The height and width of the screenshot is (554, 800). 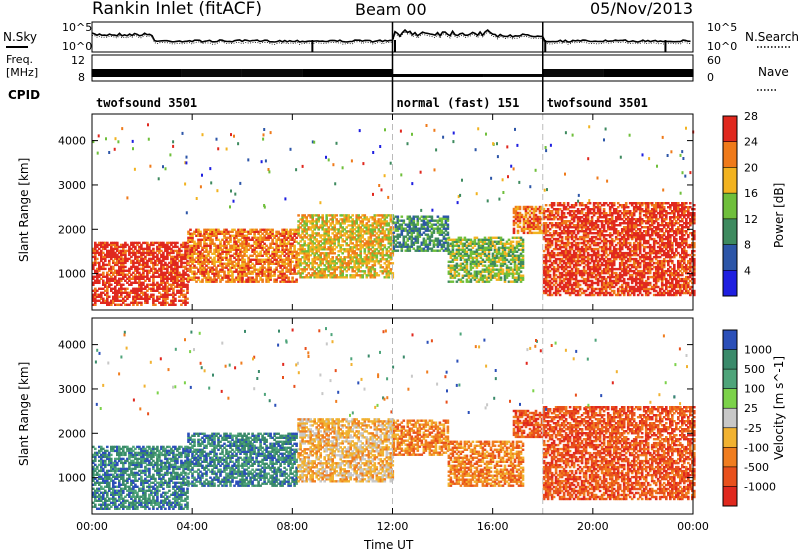 What do you see at coordinates (391, 37) in the screenshot?
I see `nsearch-trace` at bounding box center [391, 37].